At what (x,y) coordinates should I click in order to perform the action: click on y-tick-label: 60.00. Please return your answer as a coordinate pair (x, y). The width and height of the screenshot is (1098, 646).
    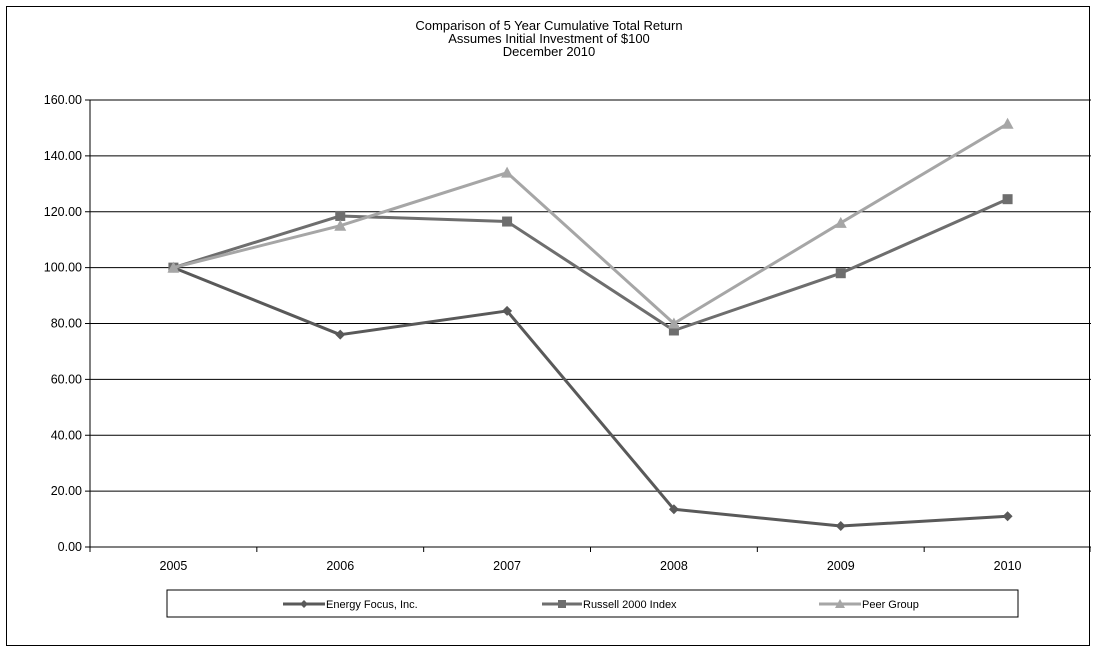
    Looking at the image, I should click on (66, 379).